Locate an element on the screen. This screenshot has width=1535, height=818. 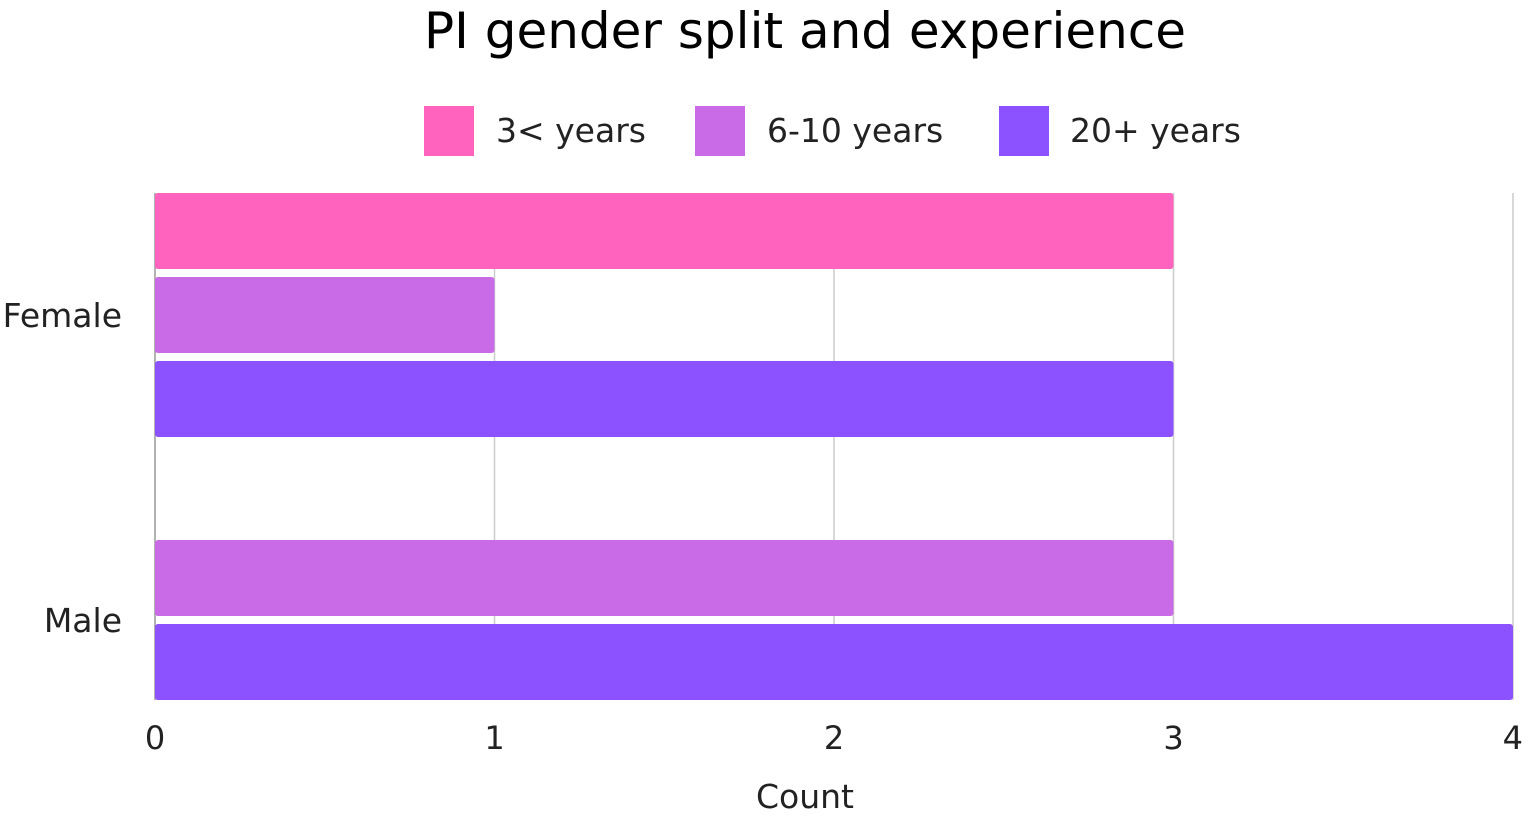
x-tick-label-3: 3 is located at coordinates (1173, 738).